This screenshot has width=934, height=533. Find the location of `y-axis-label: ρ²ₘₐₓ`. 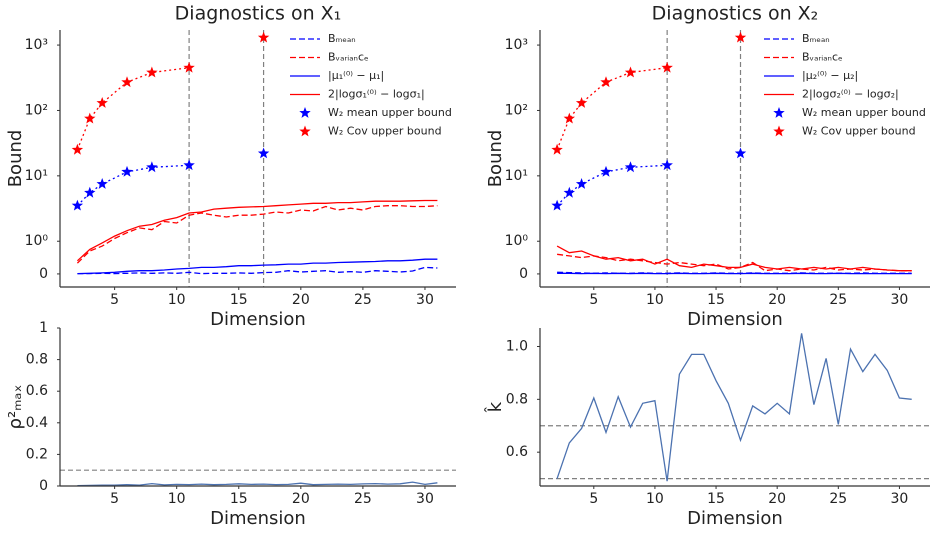

y-axis-label: ρ²ₘₐₓ is located at coordinates (15, 407).